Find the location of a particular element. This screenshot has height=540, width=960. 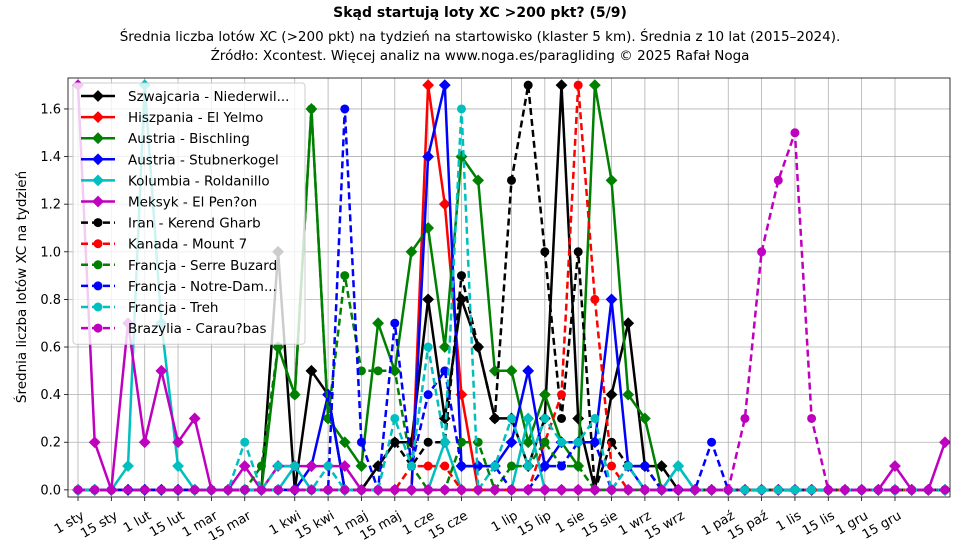

chart-title: Skąd startują loty XC >200 pkt? (5/9) is located at coordinates (480, 13).